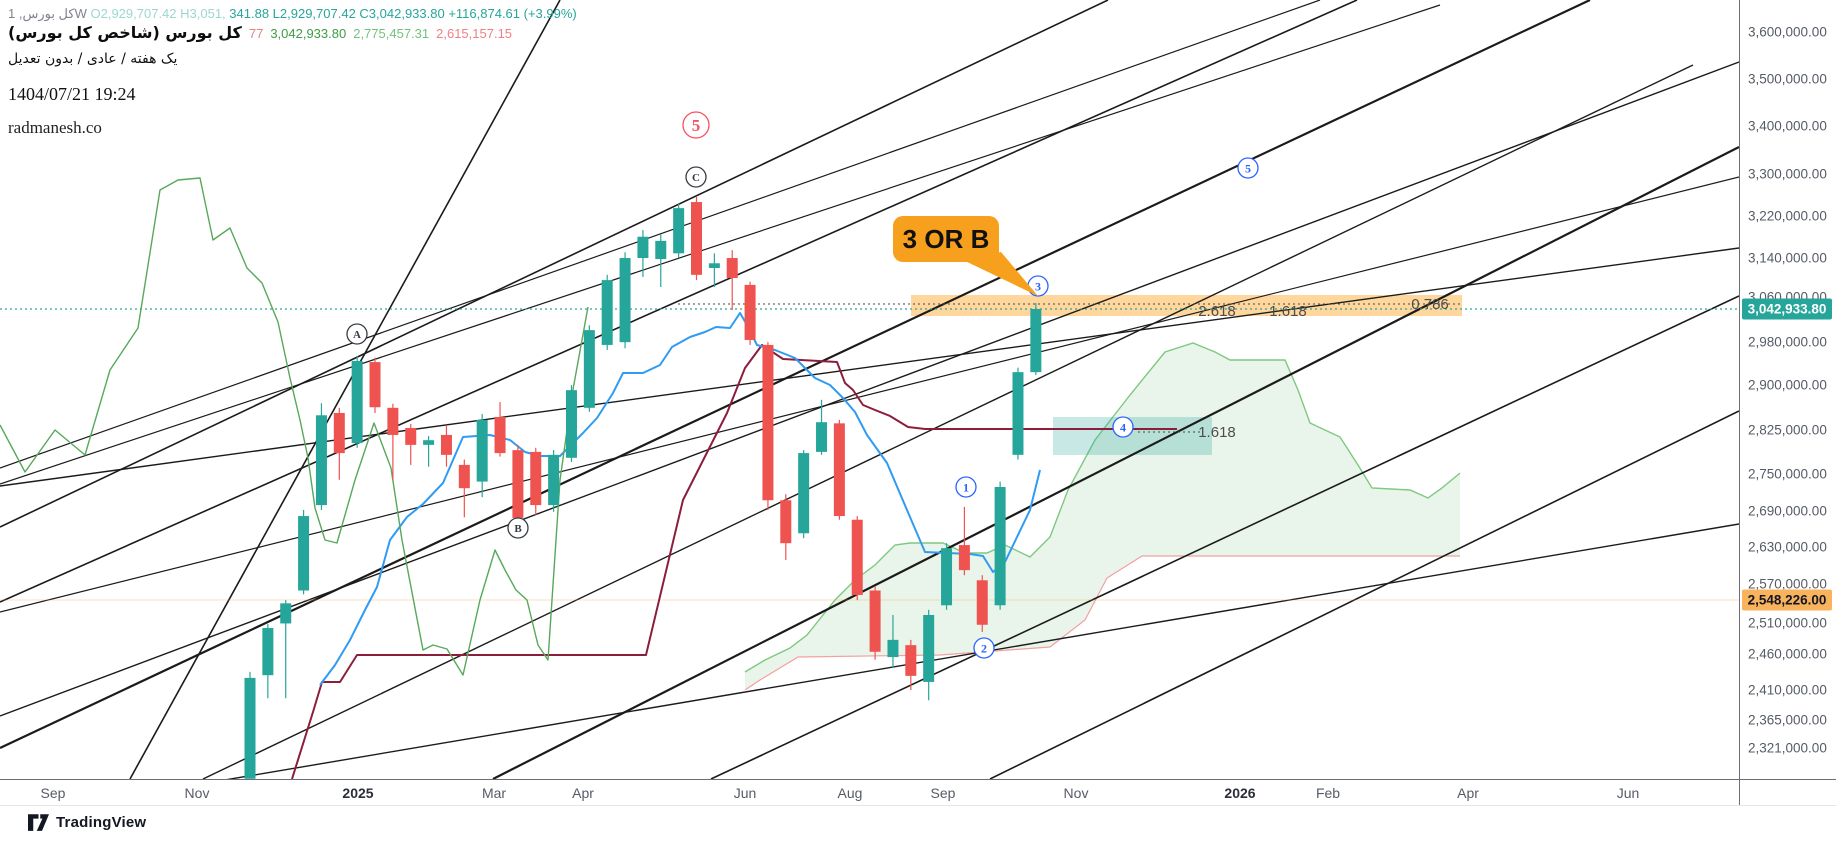 The image size is (1836, 843). I want to click on price-axis-label: 2,321,000.00, so click(1787, 748).